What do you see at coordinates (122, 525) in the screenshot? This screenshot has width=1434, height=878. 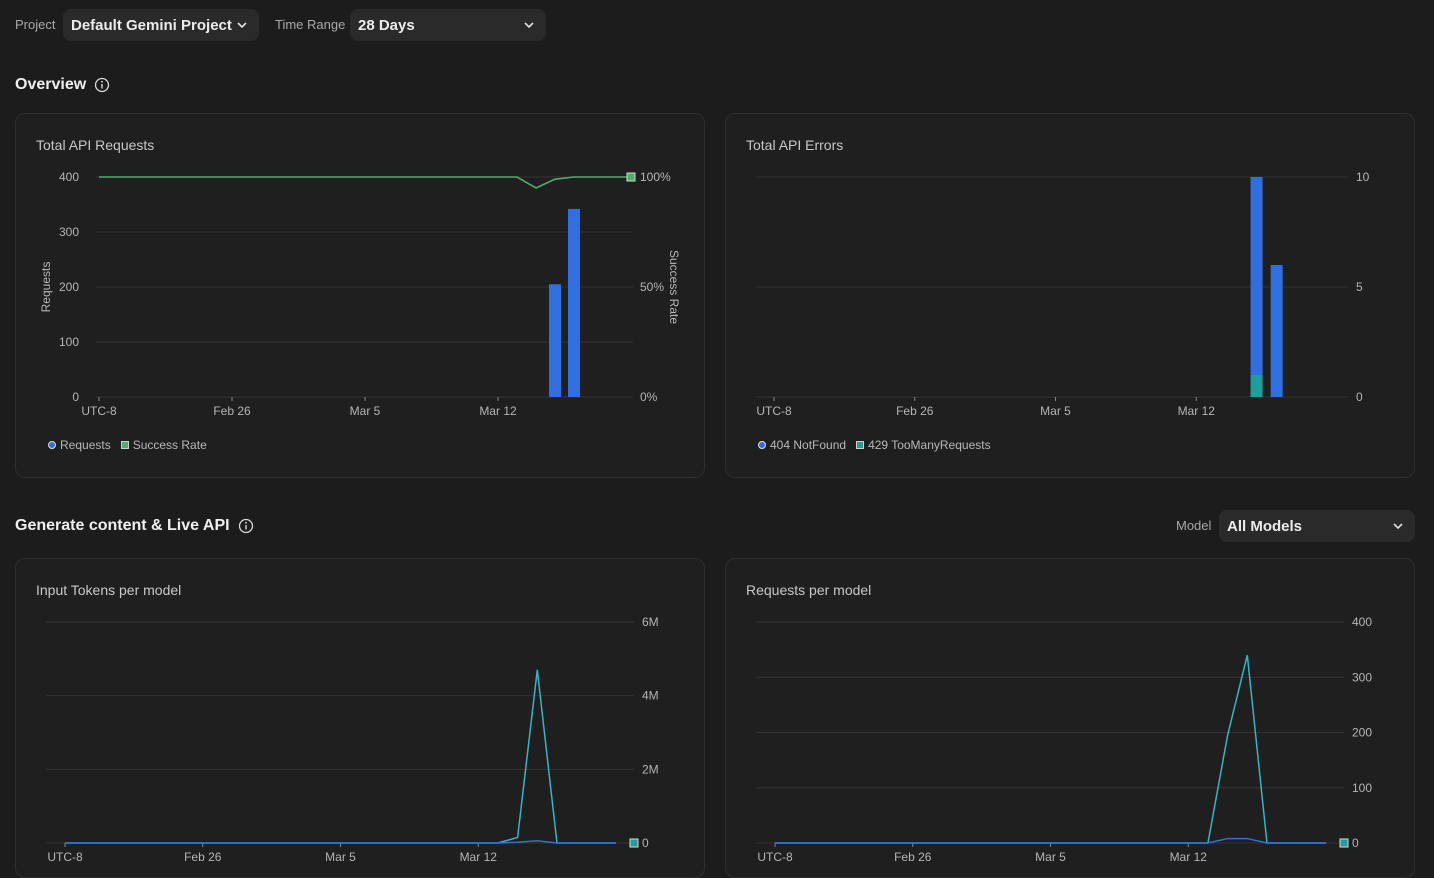 I see `generate-content-title: Generate content & Live API` at bounding box center [122, 525].